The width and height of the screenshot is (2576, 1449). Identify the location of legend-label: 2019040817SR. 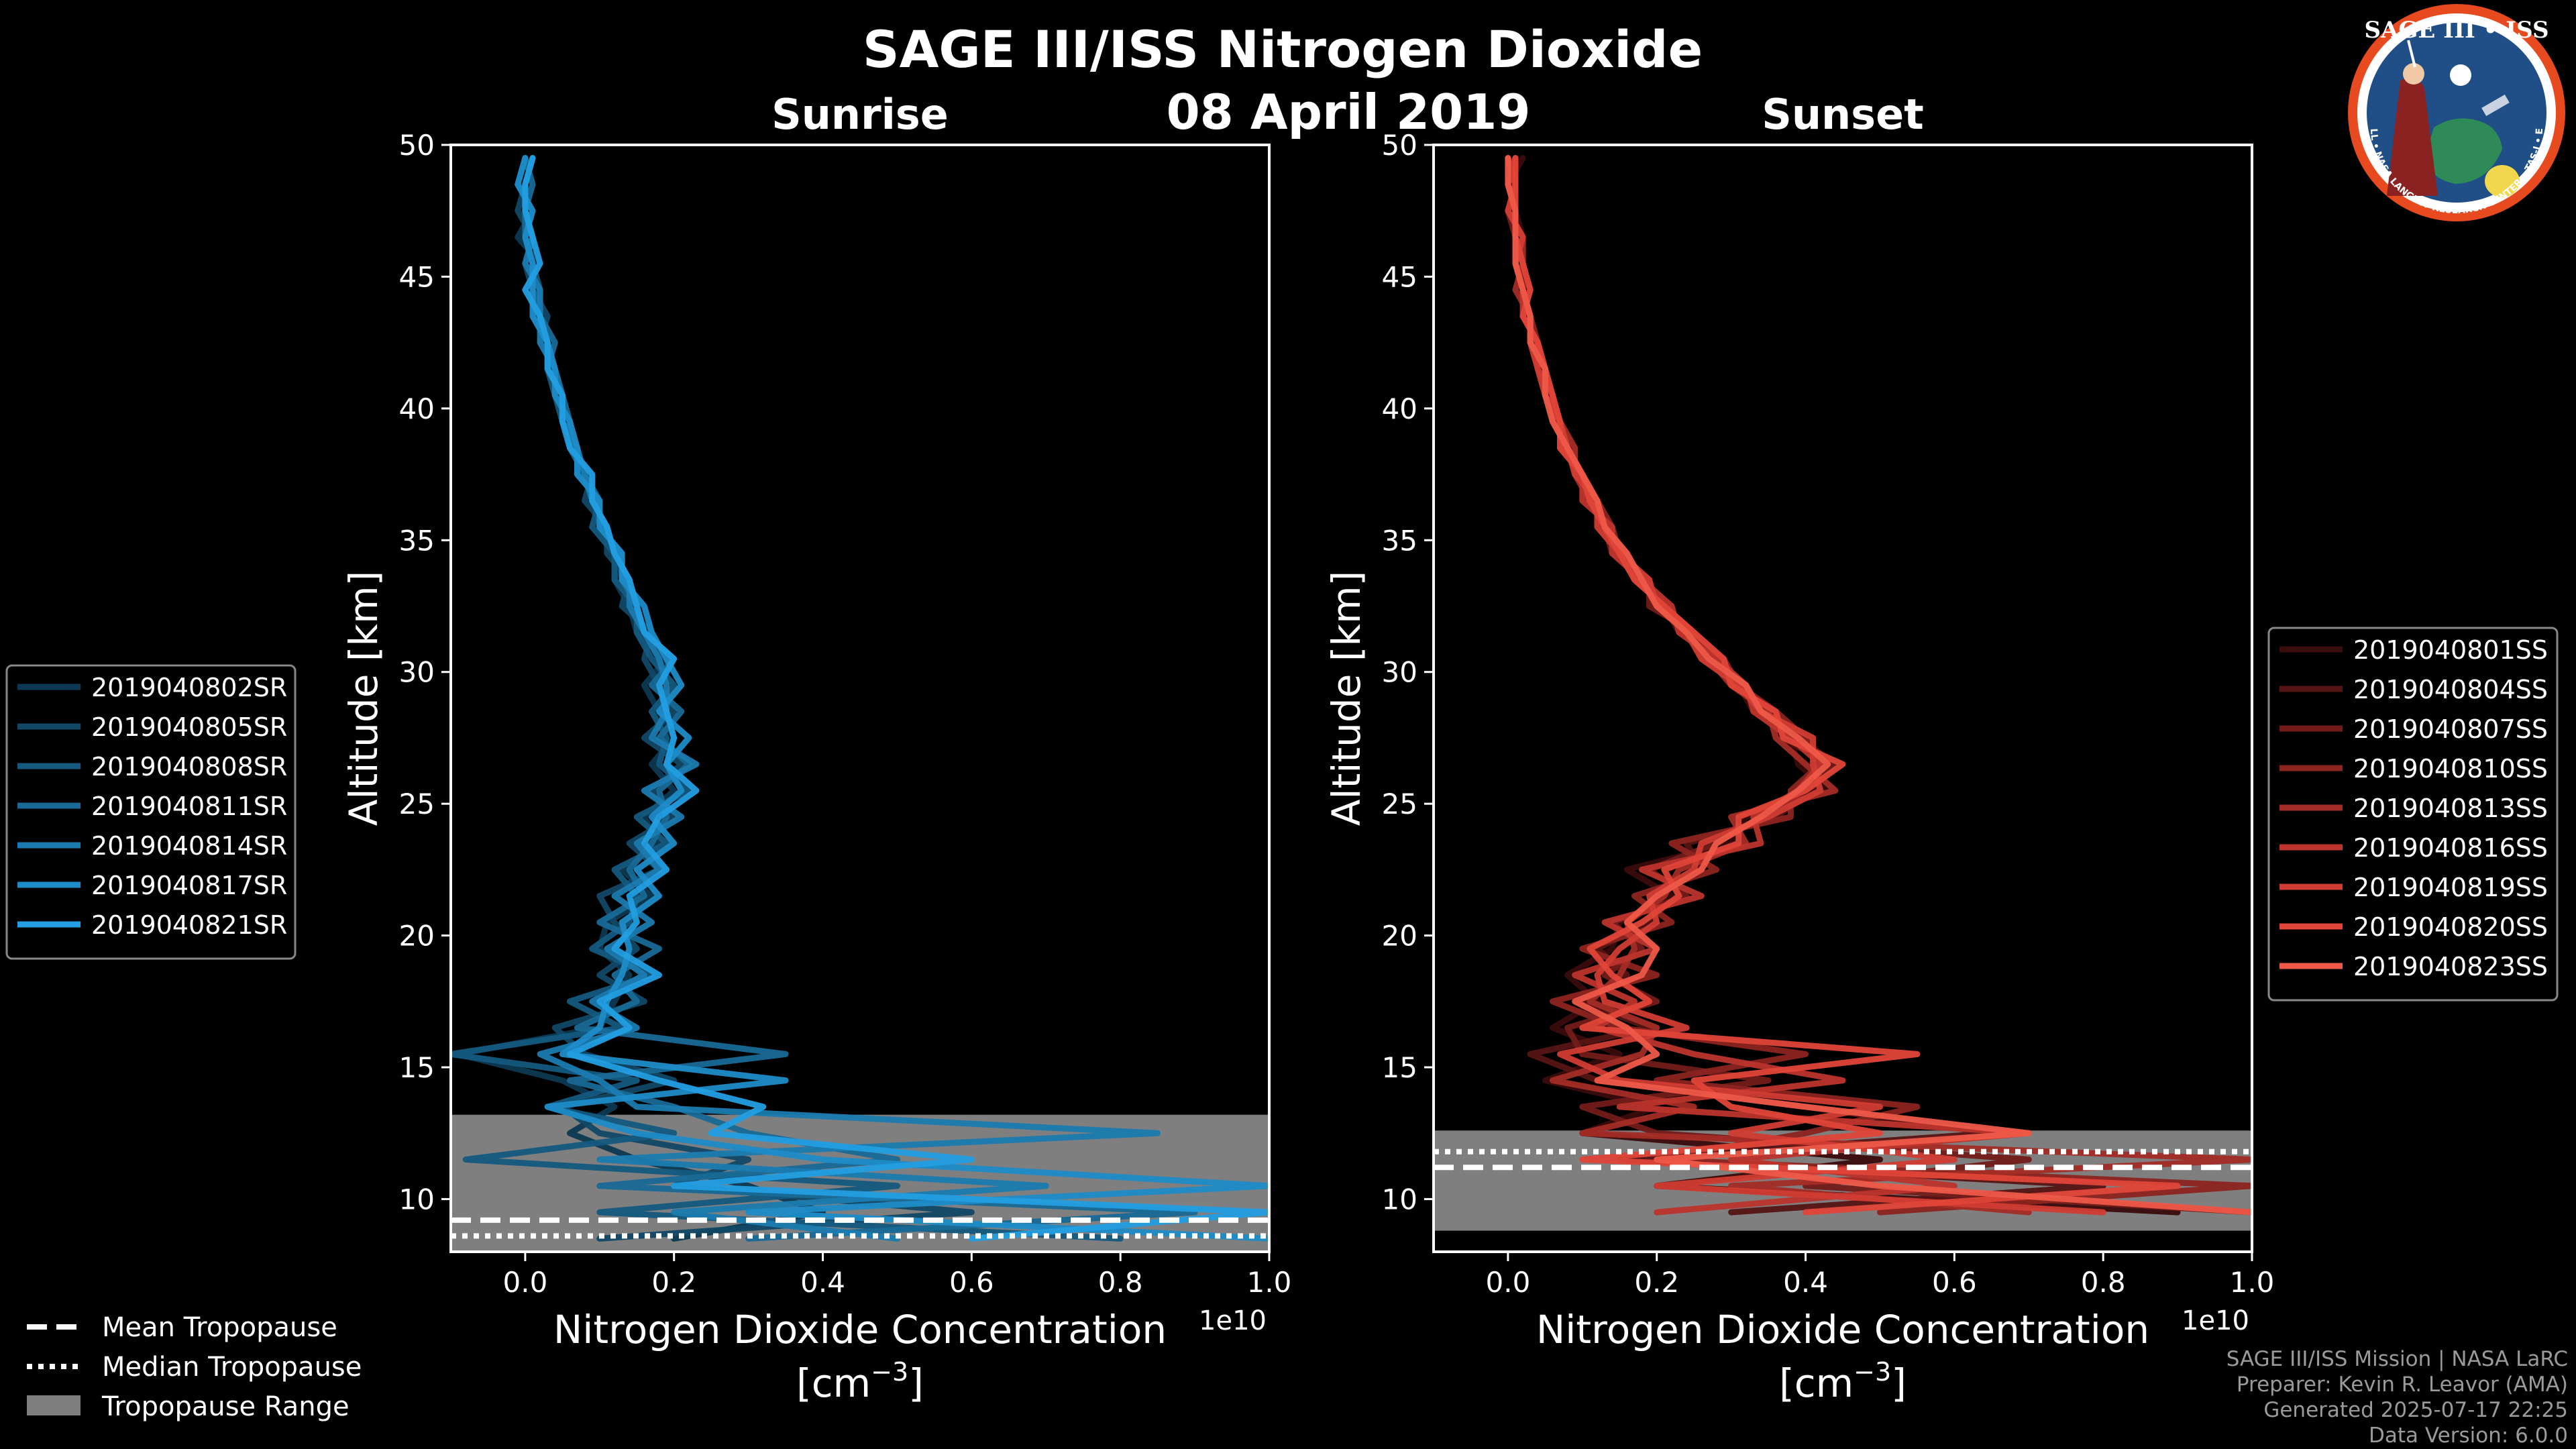
(189, 885).